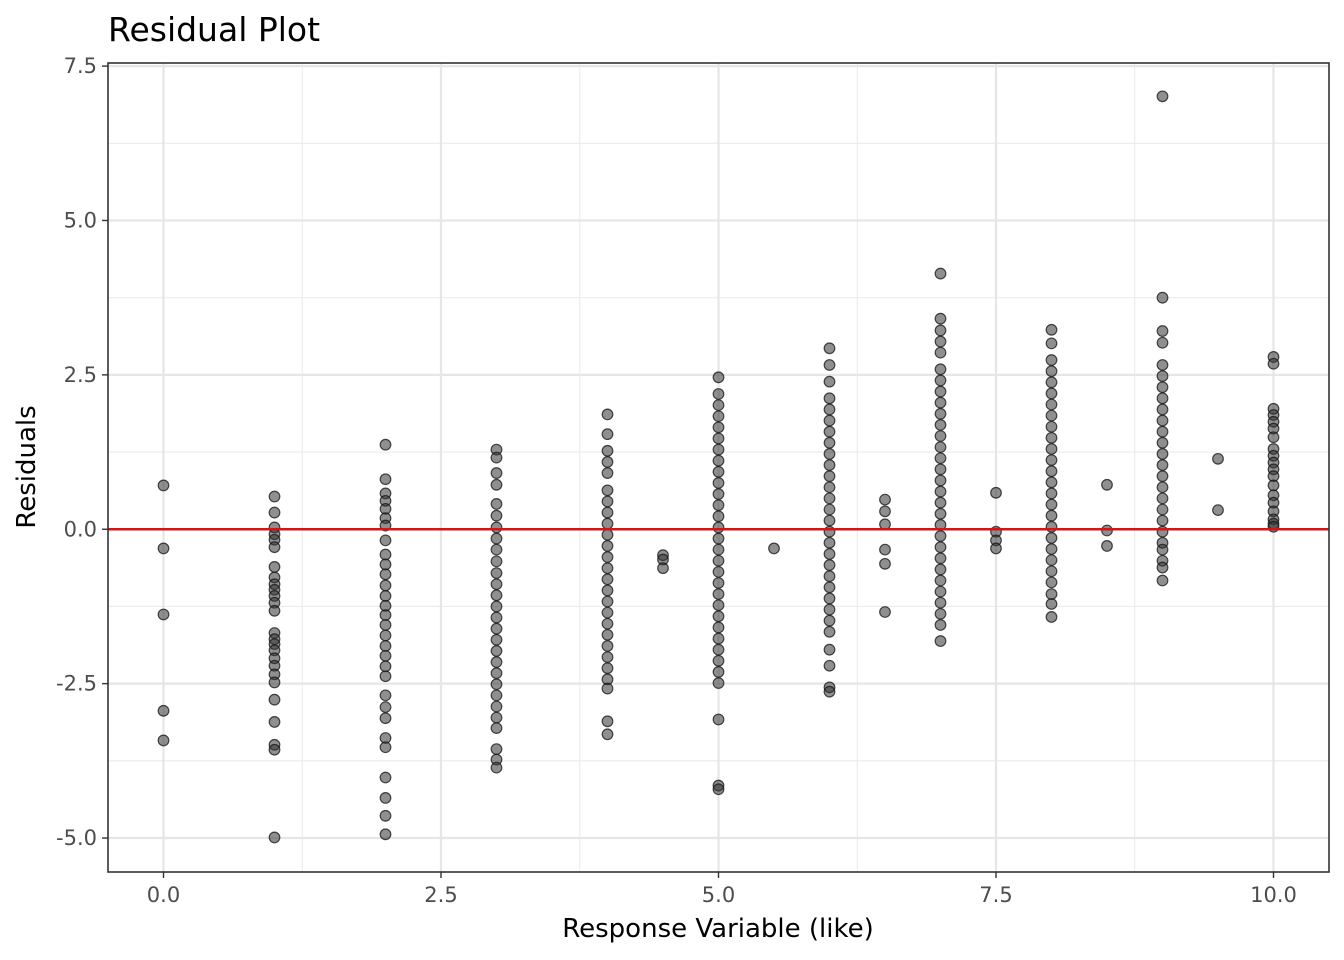  Describe the element at coordinates (995, 895) in the screenshot. I see `x-tick-label: 7.5` at that location.